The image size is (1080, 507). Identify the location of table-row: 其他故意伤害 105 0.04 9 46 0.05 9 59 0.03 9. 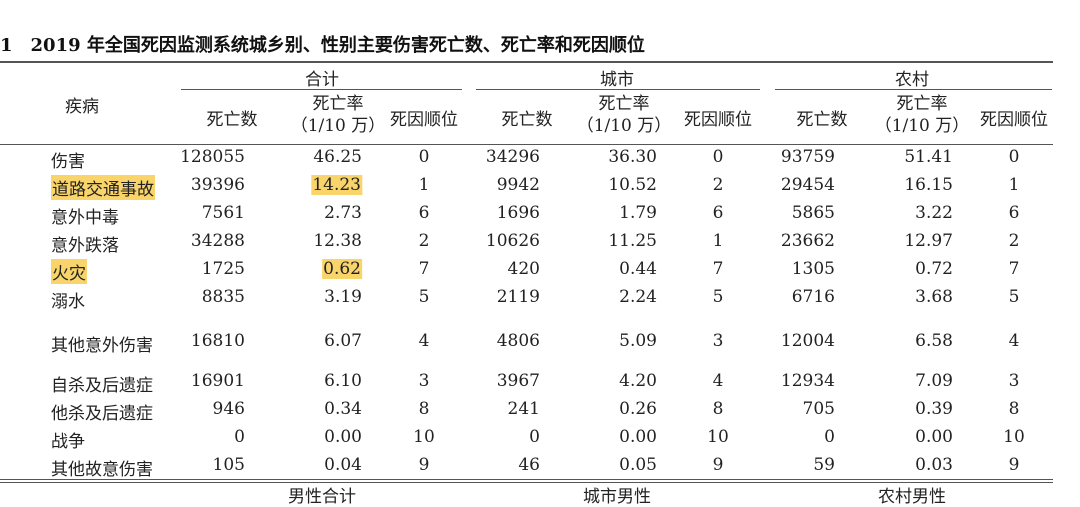
(540, 468).